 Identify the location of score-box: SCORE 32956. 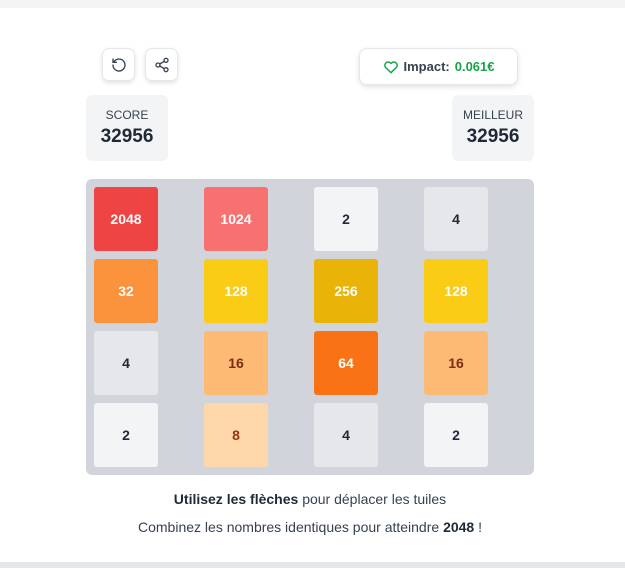
(127, 128).